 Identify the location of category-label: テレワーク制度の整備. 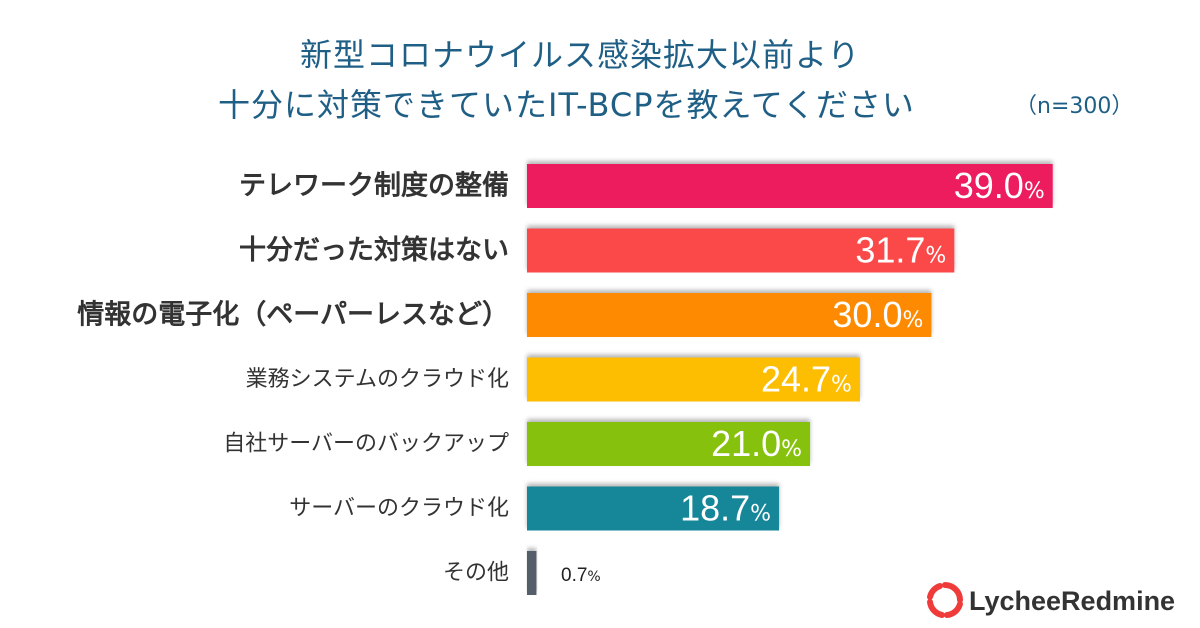
(374, 186).